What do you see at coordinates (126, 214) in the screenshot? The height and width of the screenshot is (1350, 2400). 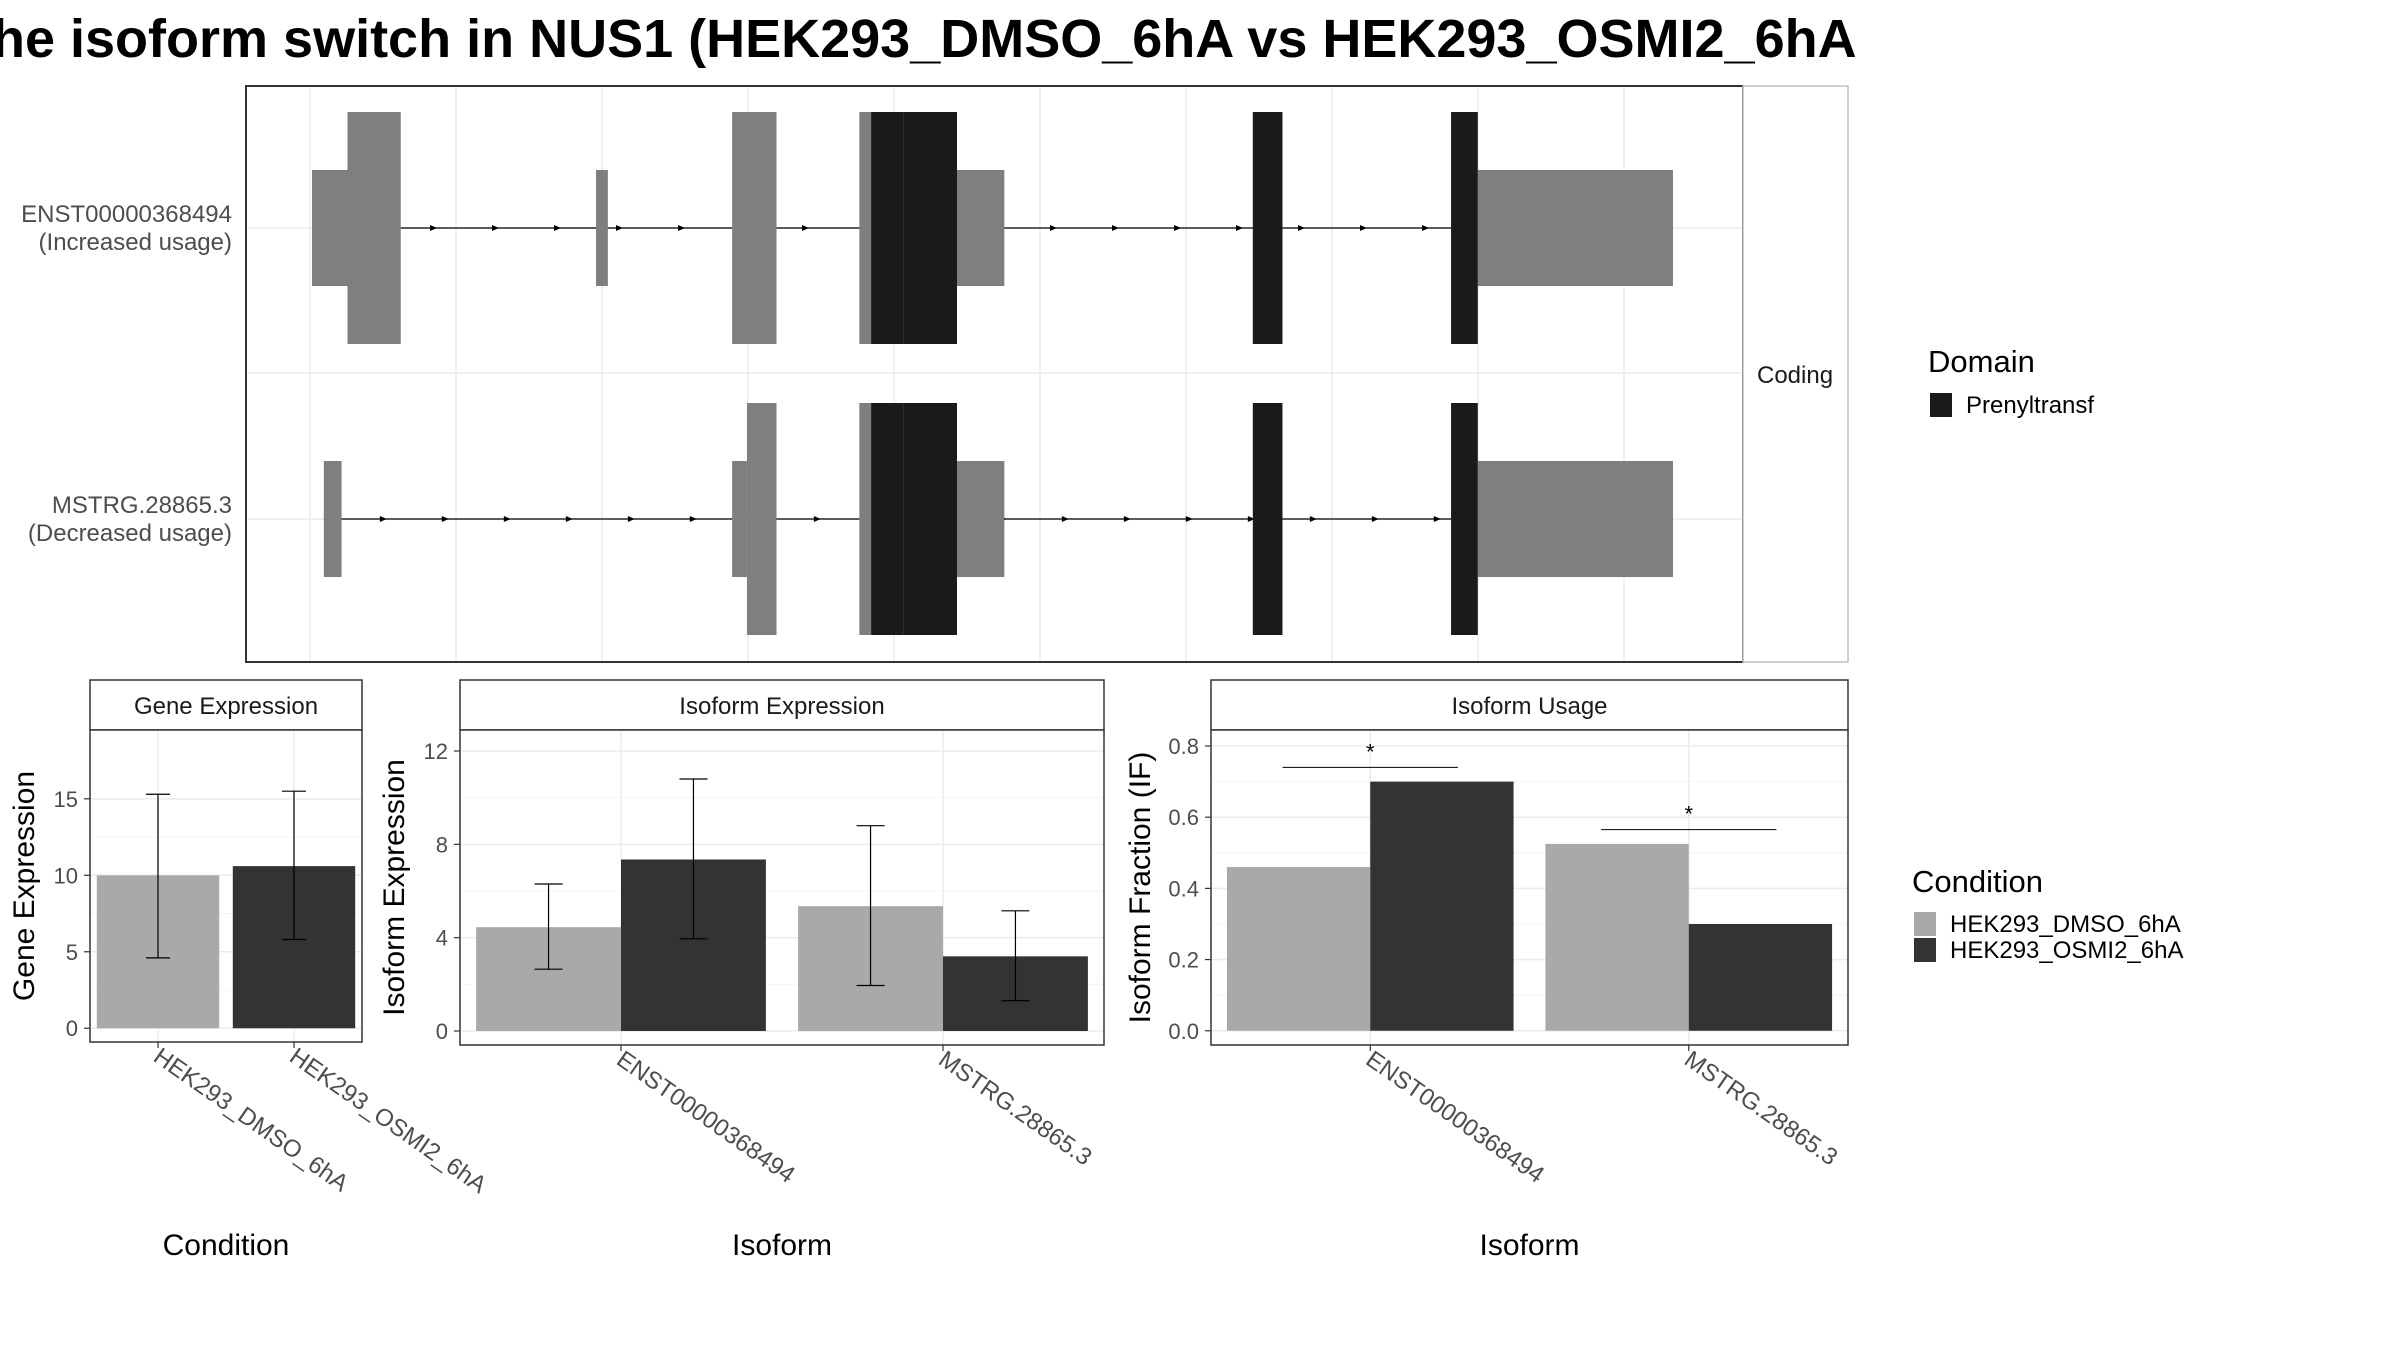 I see `transcript-label: ENST00000368494` at bounding box center [126, 214].